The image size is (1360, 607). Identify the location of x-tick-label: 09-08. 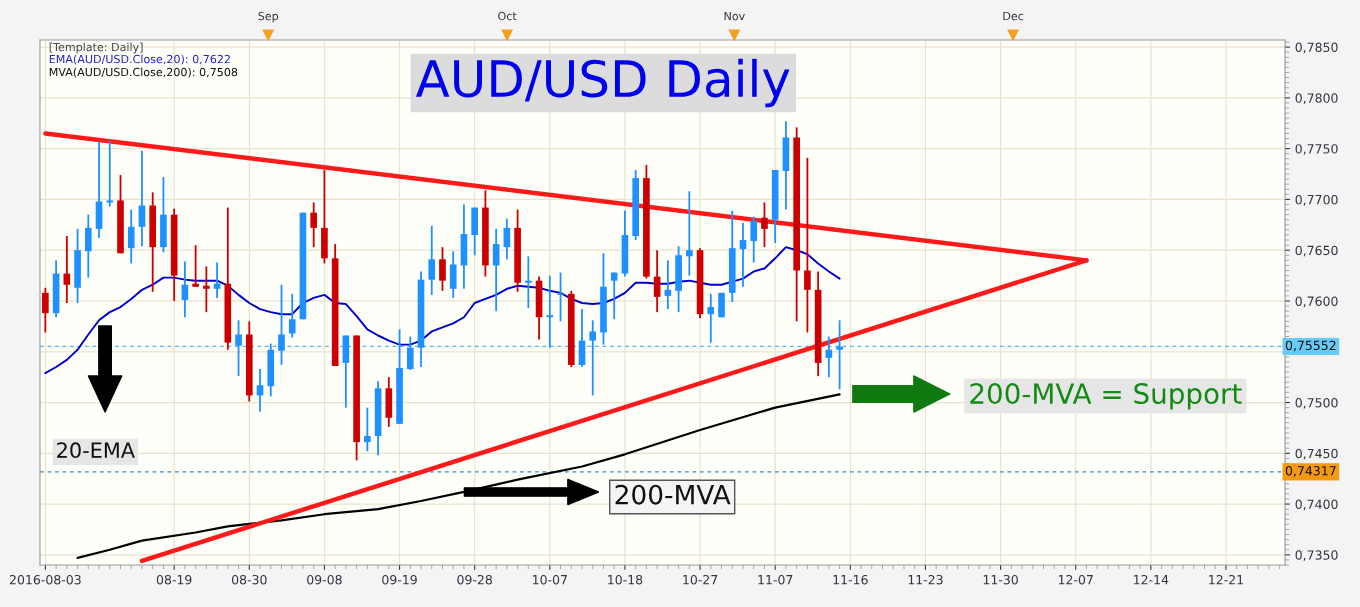
(324, 579).